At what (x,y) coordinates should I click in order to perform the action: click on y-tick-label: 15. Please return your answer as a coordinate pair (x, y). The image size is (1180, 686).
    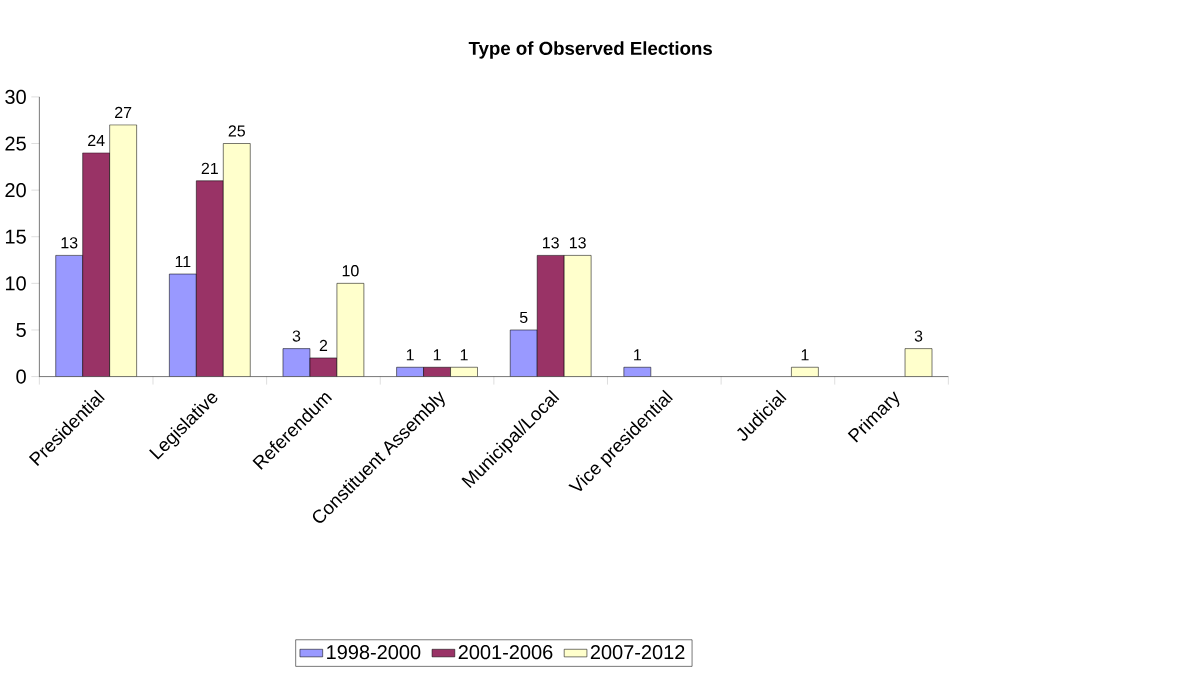
    Looking at the image, I should click on (15, 236).